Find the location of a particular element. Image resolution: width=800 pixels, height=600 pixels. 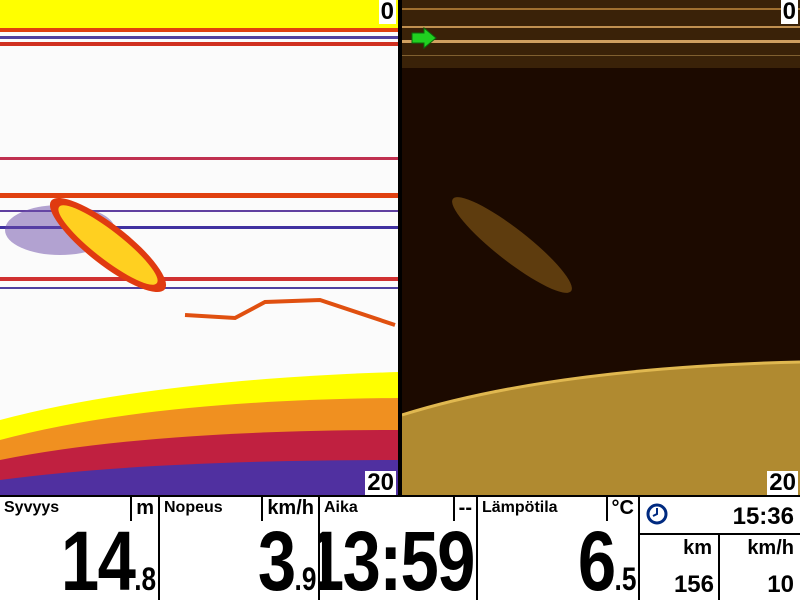

readout-label: Lämpötila is located at coordinates (520, 507).